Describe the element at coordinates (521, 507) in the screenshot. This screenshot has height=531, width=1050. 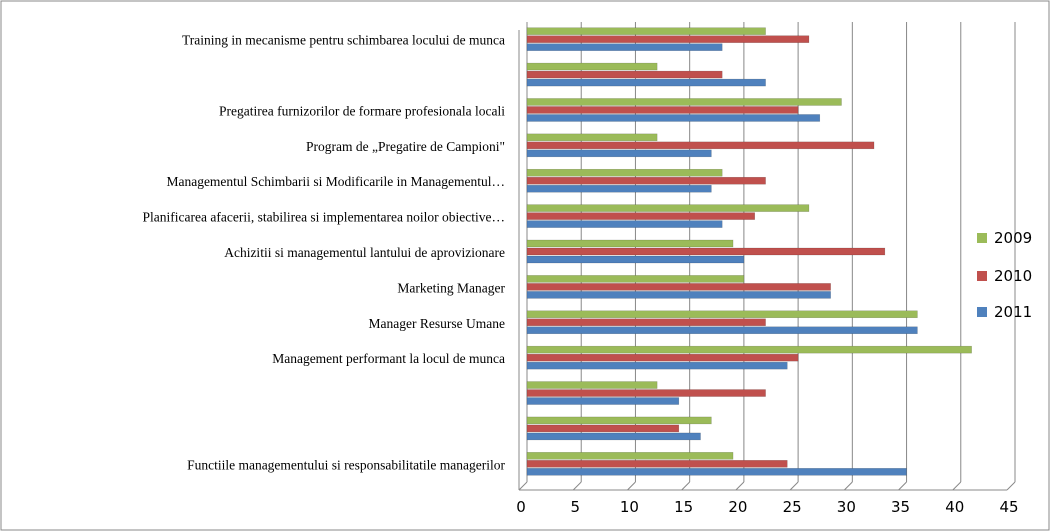
I see `x-tick-label: 0` at that location.